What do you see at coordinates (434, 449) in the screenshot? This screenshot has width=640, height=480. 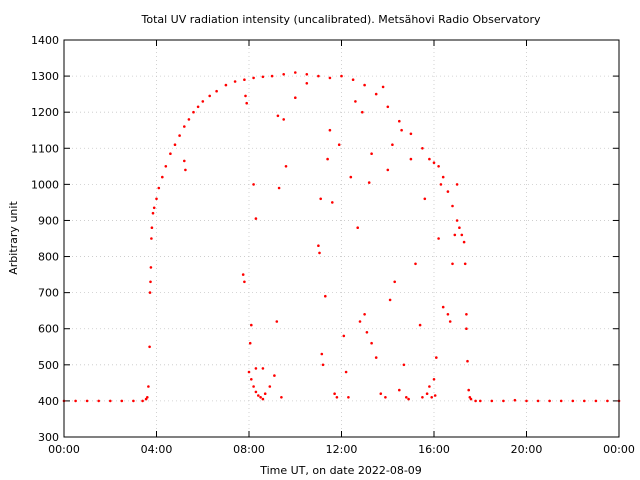 I see `x-tick-label: 16:00` at bounding box center [434, 449].